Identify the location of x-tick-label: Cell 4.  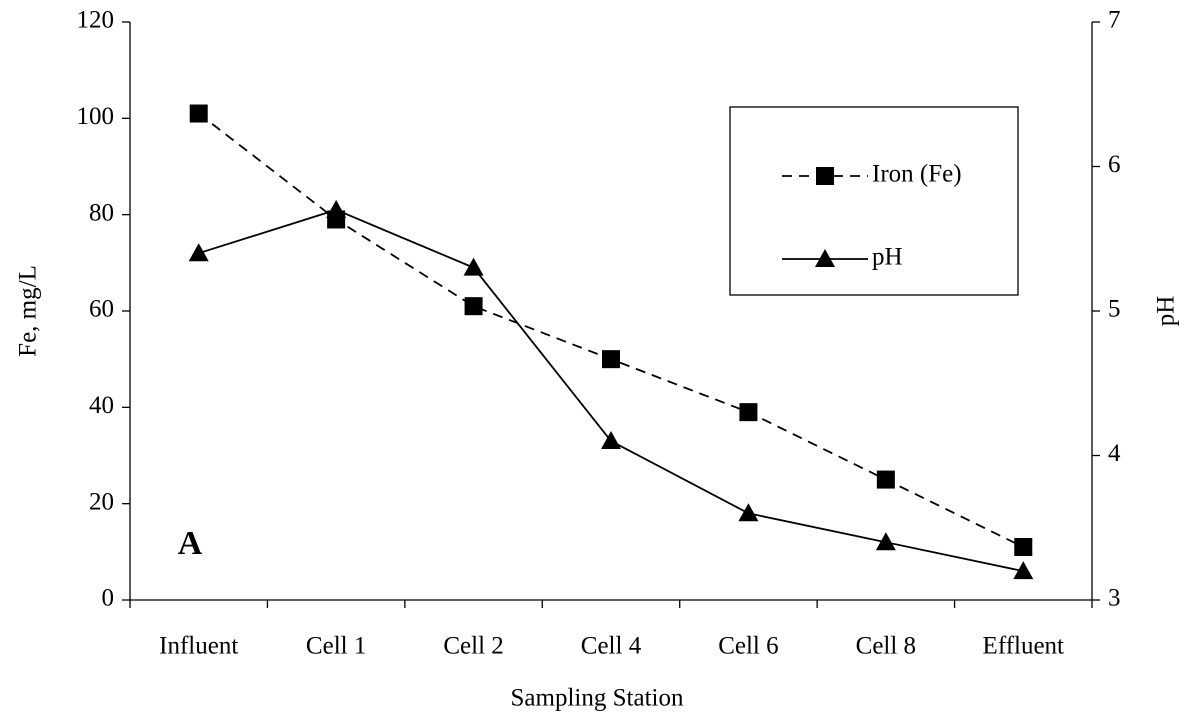
(611, 646).